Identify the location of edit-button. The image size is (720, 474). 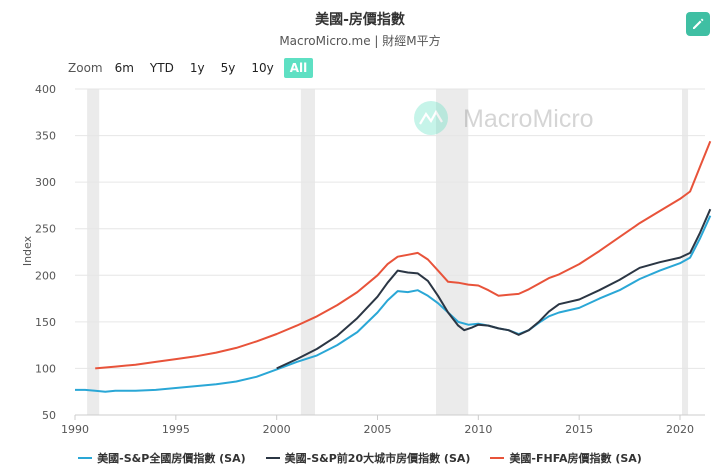
(698, 24).